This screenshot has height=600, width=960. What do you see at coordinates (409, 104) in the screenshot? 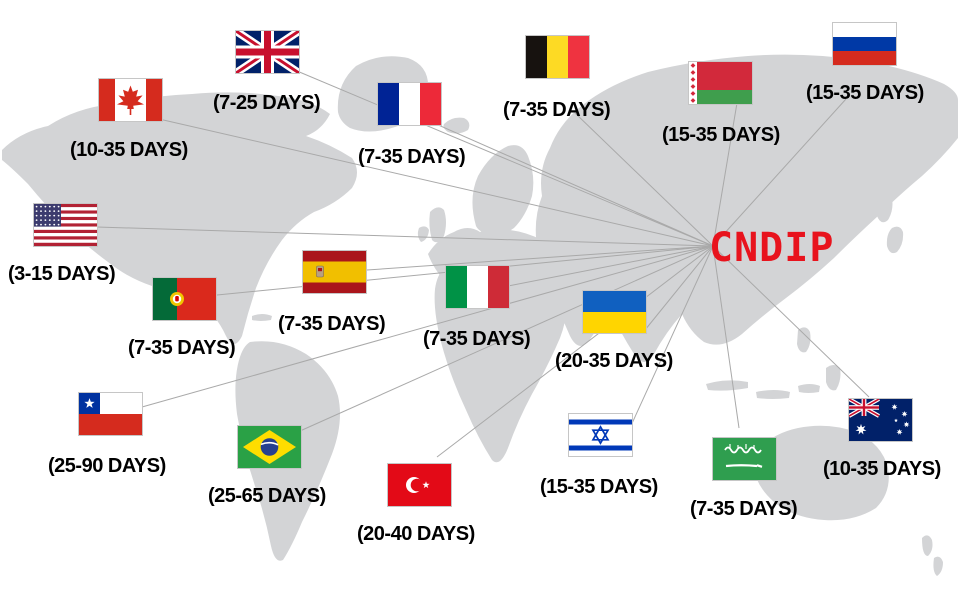
I see `france-flag-icon` at bounding box center [409, 104].